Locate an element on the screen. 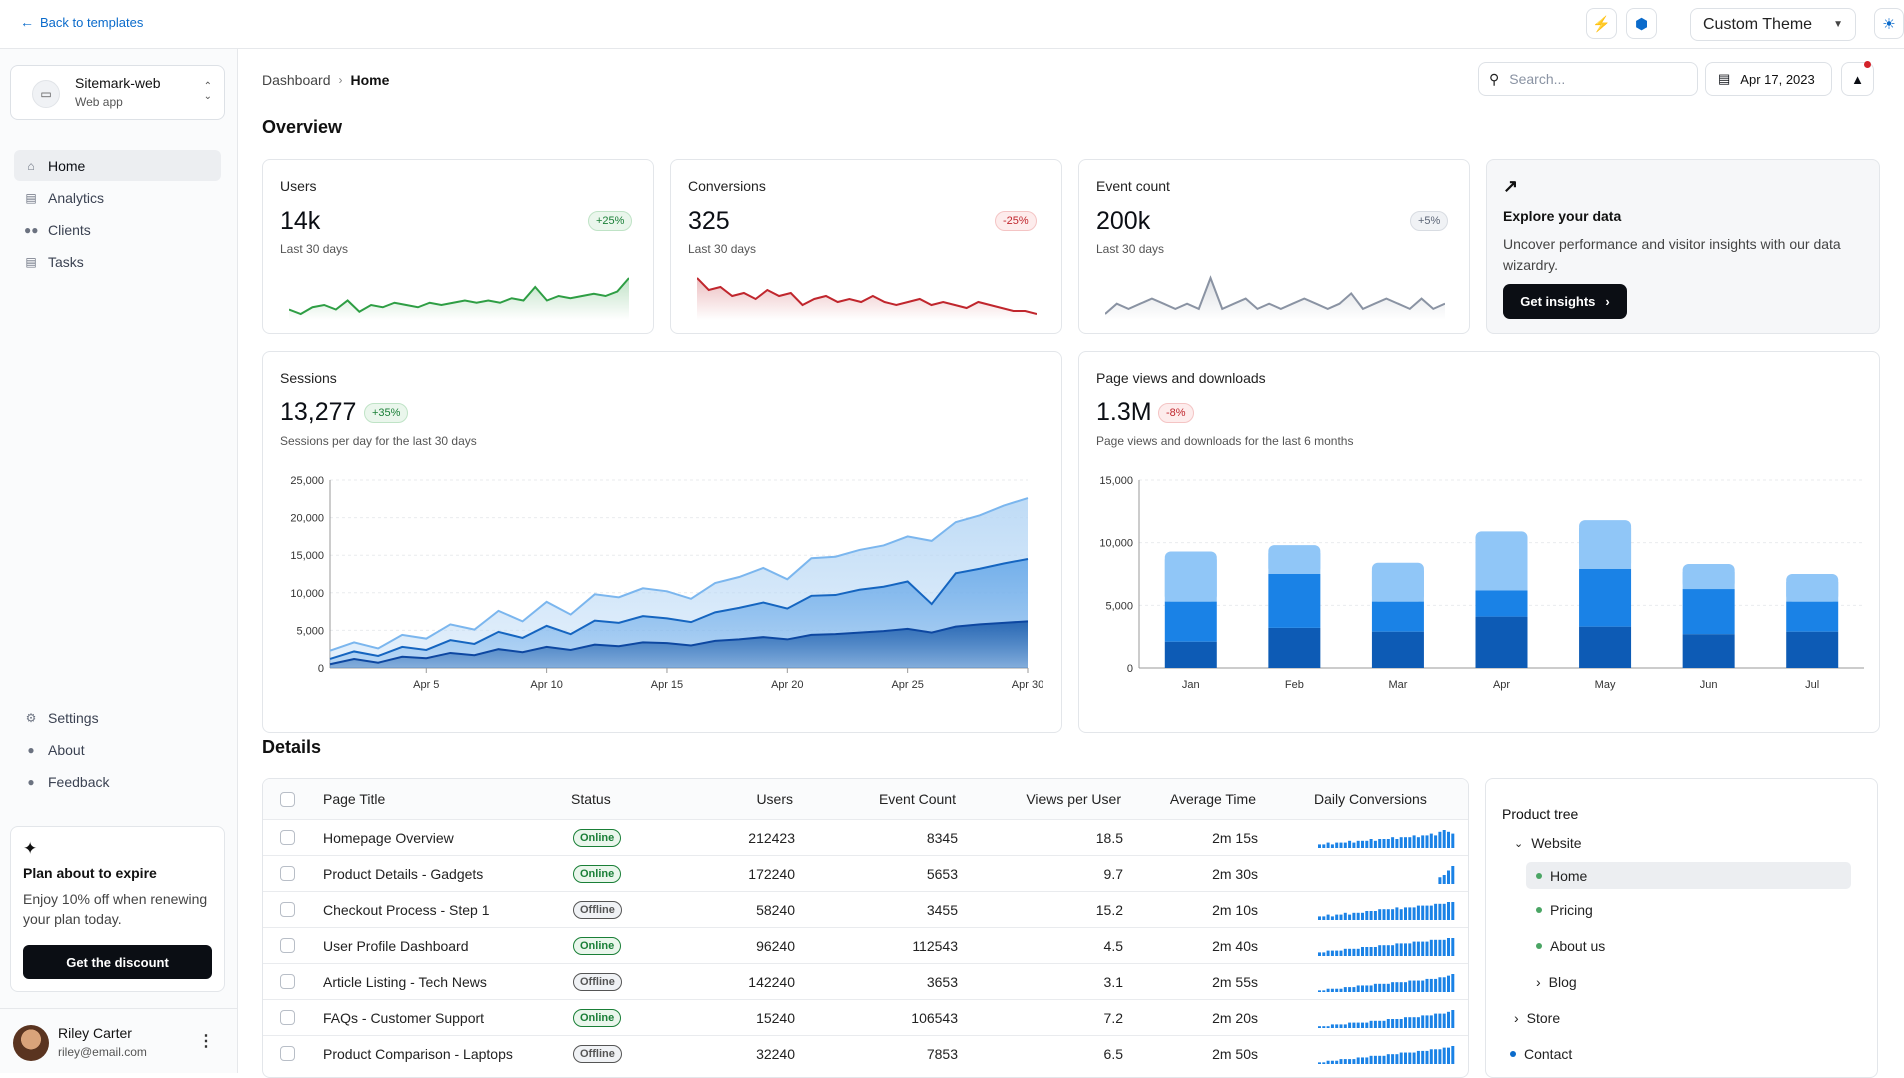  x-tick-label: Apr is located at coordinates (1501, 685).